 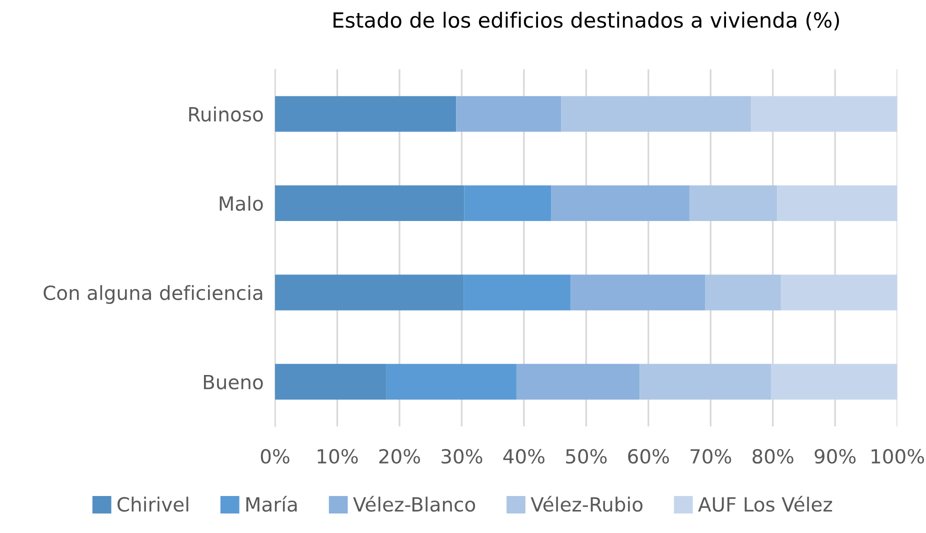 I want to click on x-tick-label: 40%, so click(x=523, y=456).